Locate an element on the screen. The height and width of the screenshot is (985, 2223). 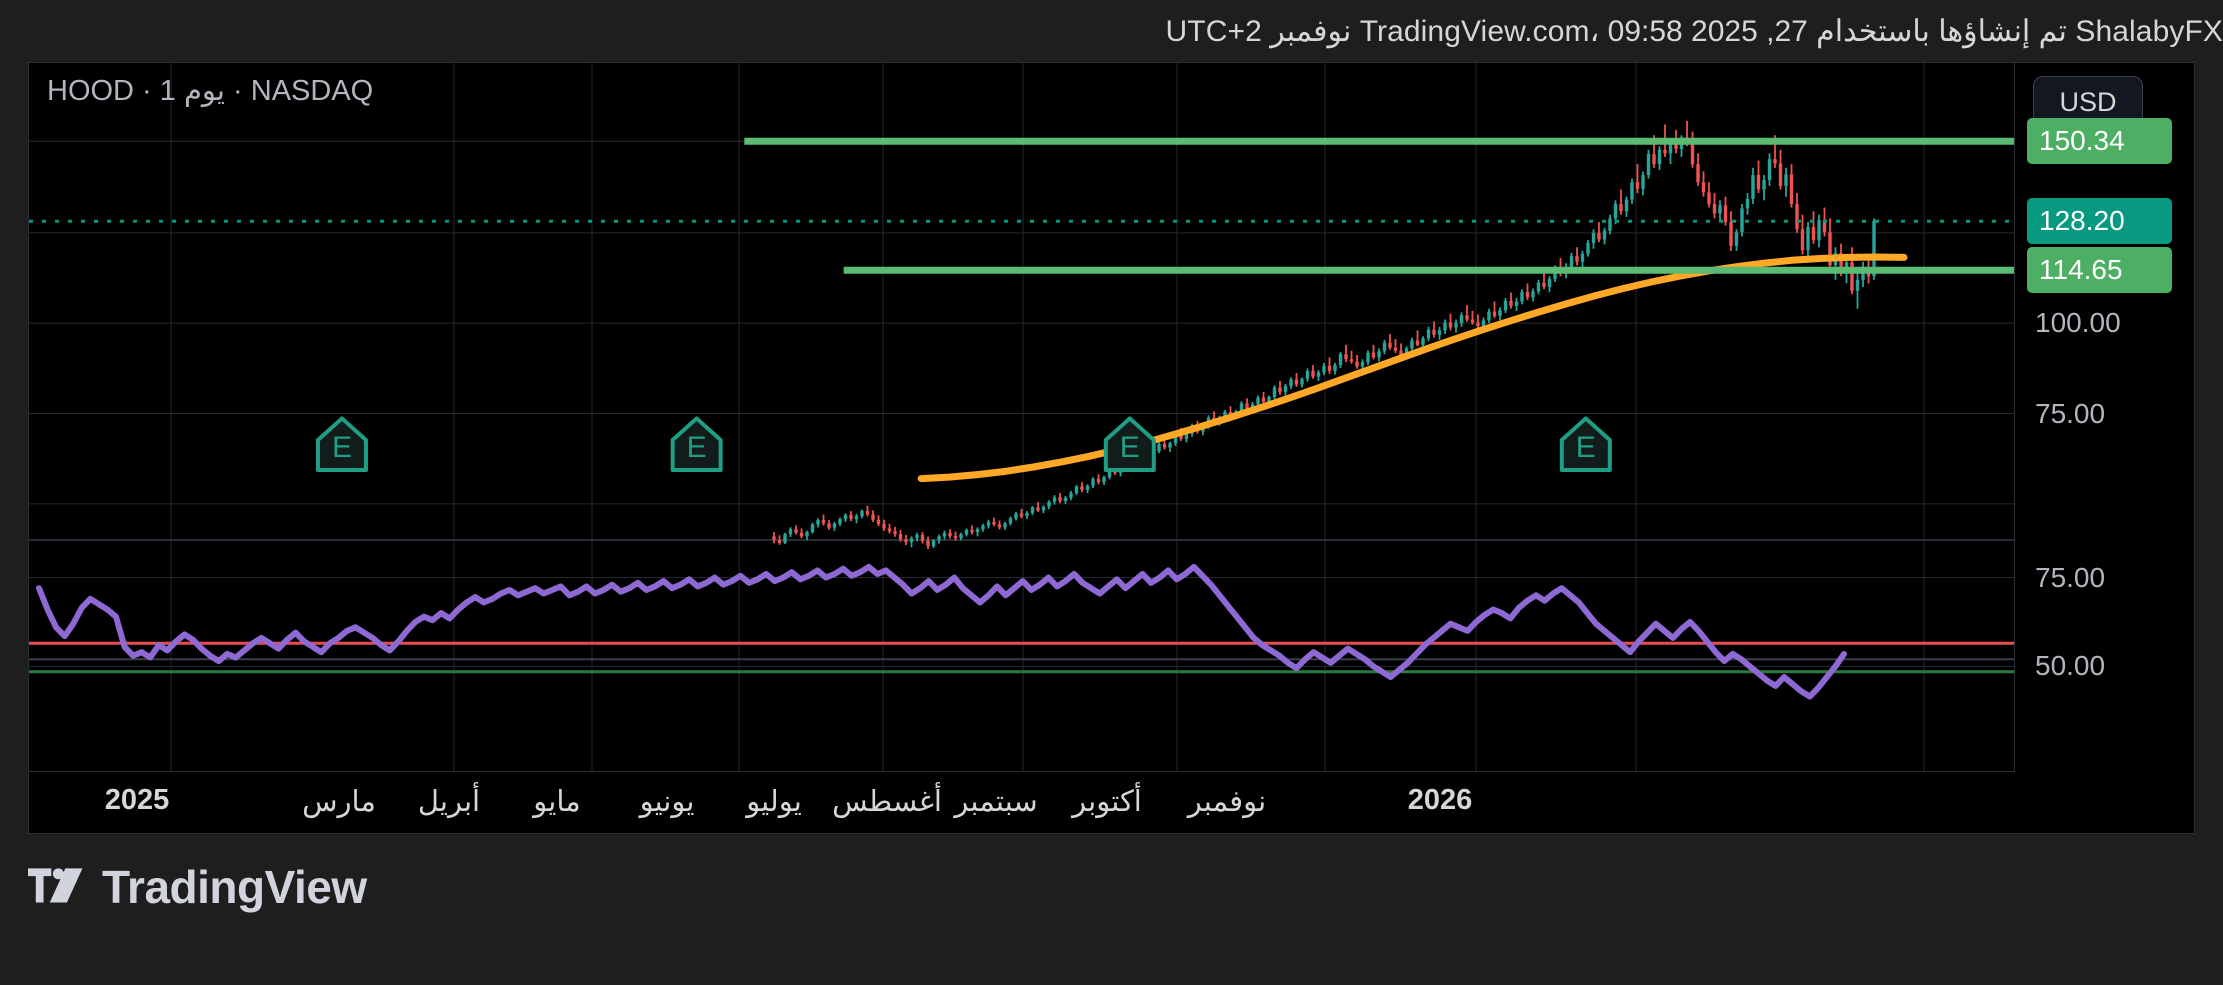
time-axis-month-label: أكتوبر is located at coordinates (1107, 802).